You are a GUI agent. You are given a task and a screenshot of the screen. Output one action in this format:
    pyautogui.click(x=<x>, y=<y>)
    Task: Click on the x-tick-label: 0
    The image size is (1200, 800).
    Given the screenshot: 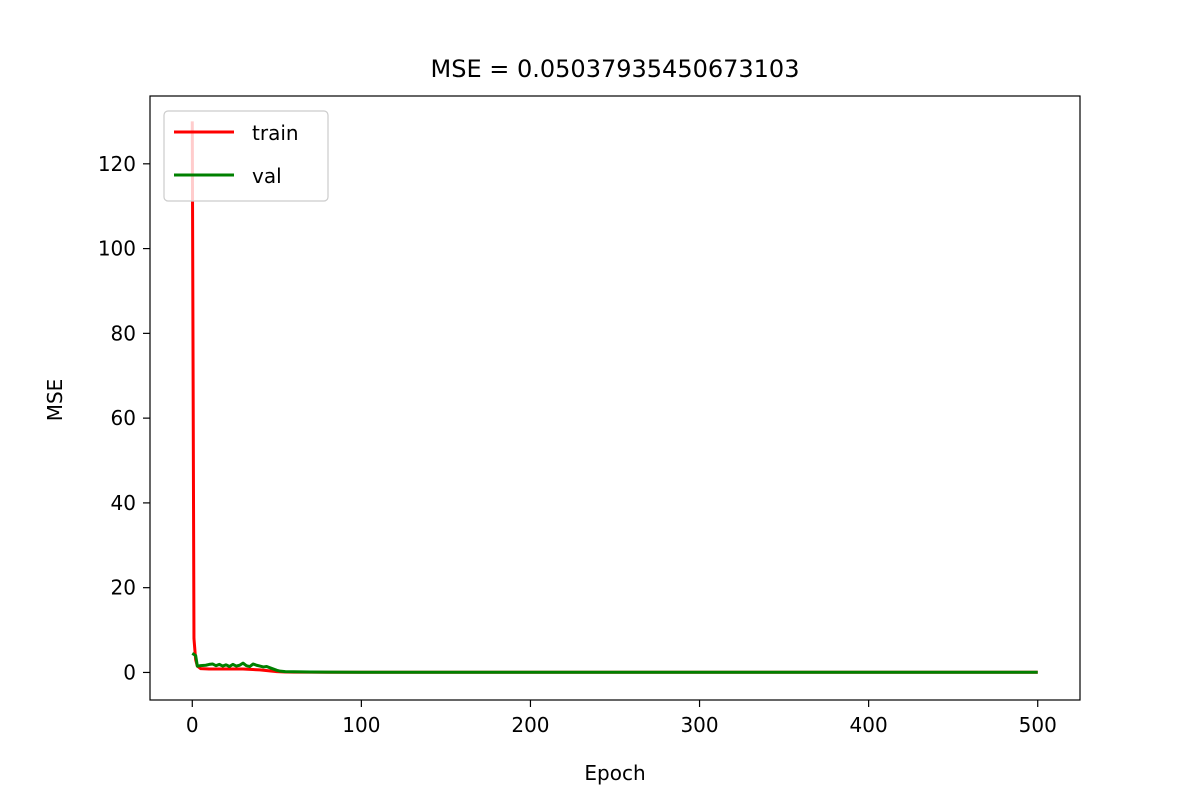 What is the action you would take?
    pyautogui.click(x=192, y=725)
    